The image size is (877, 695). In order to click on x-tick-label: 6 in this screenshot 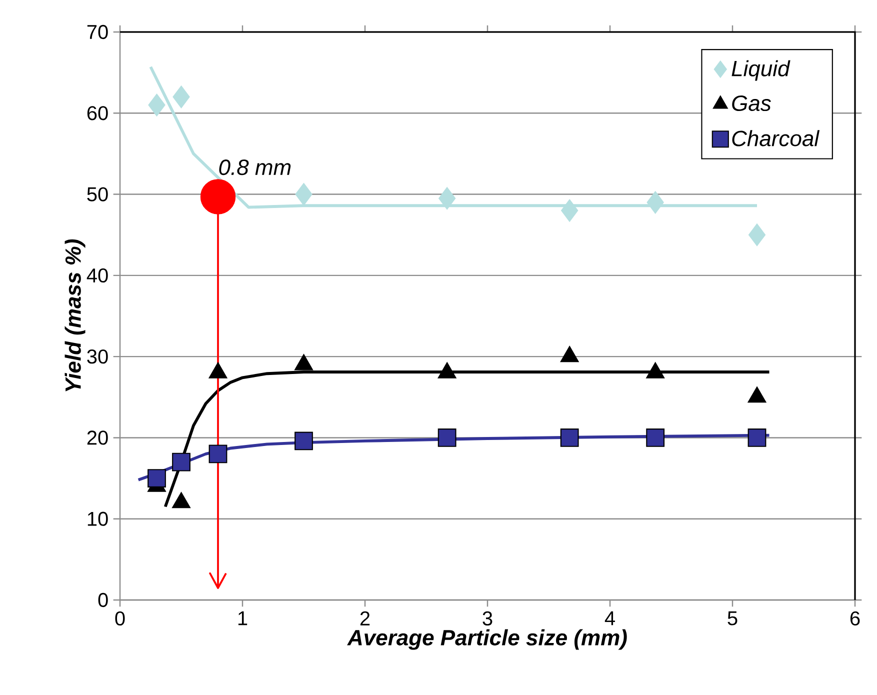, I will do `click(855, 618)`.